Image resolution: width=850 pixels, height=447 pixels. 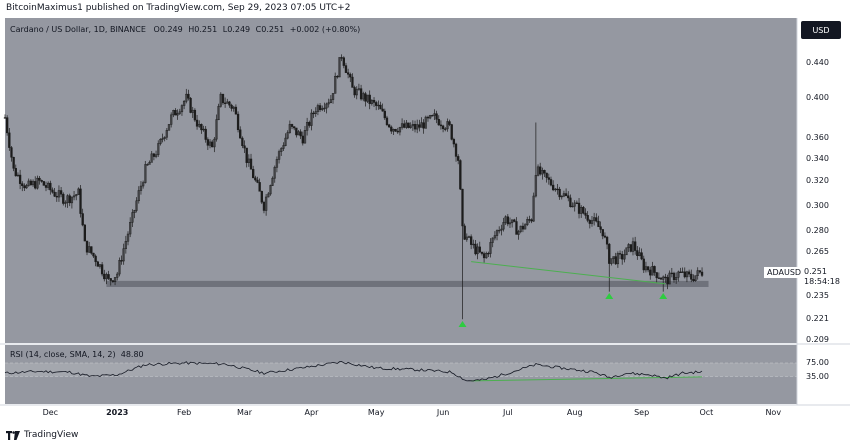 I want to click on low-label: L, so click(x=225, y=29).